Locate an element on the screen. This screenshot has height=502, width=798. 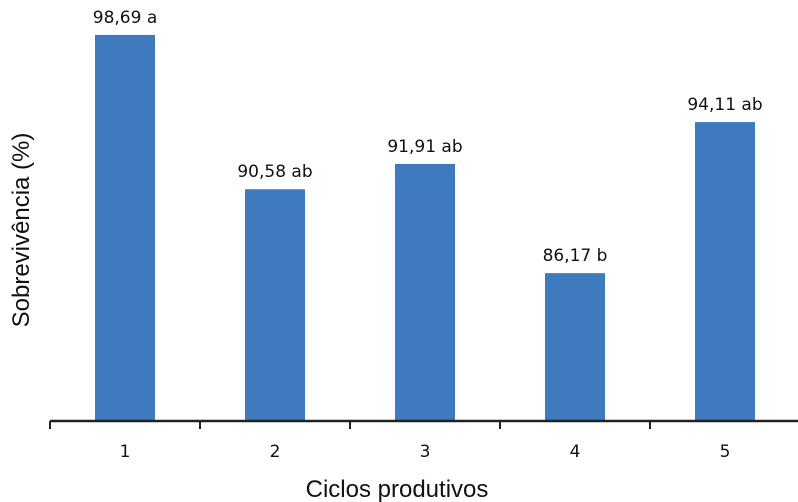
y-axis-title: Sobrevivência (%) is located at coordinates (21, 230).